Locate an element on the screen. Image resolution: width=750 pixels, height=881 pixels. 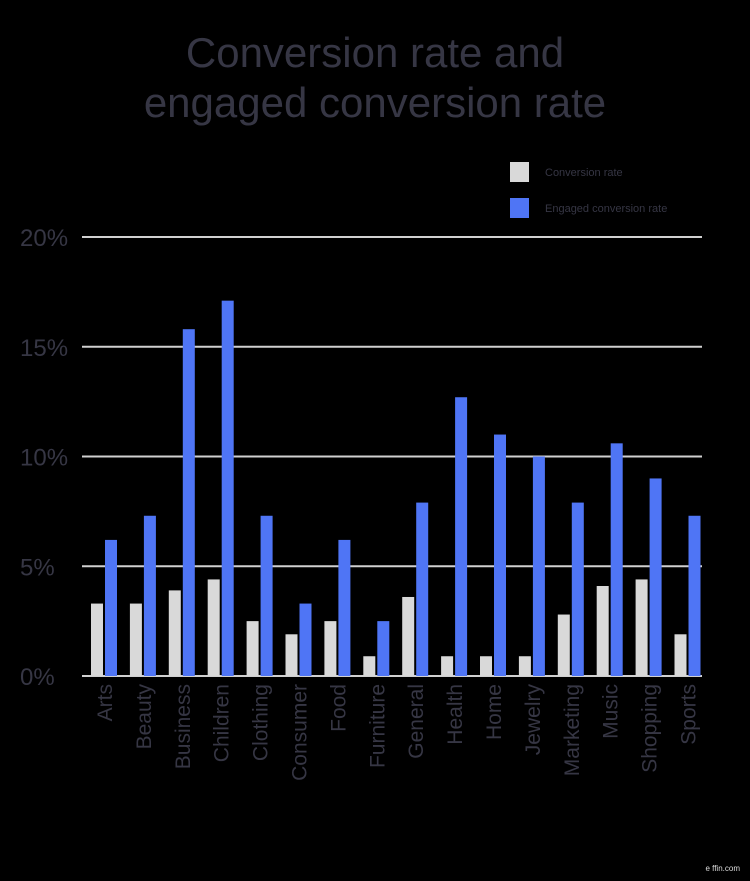
bar-engaged-home is located at coordinates (500, 555).